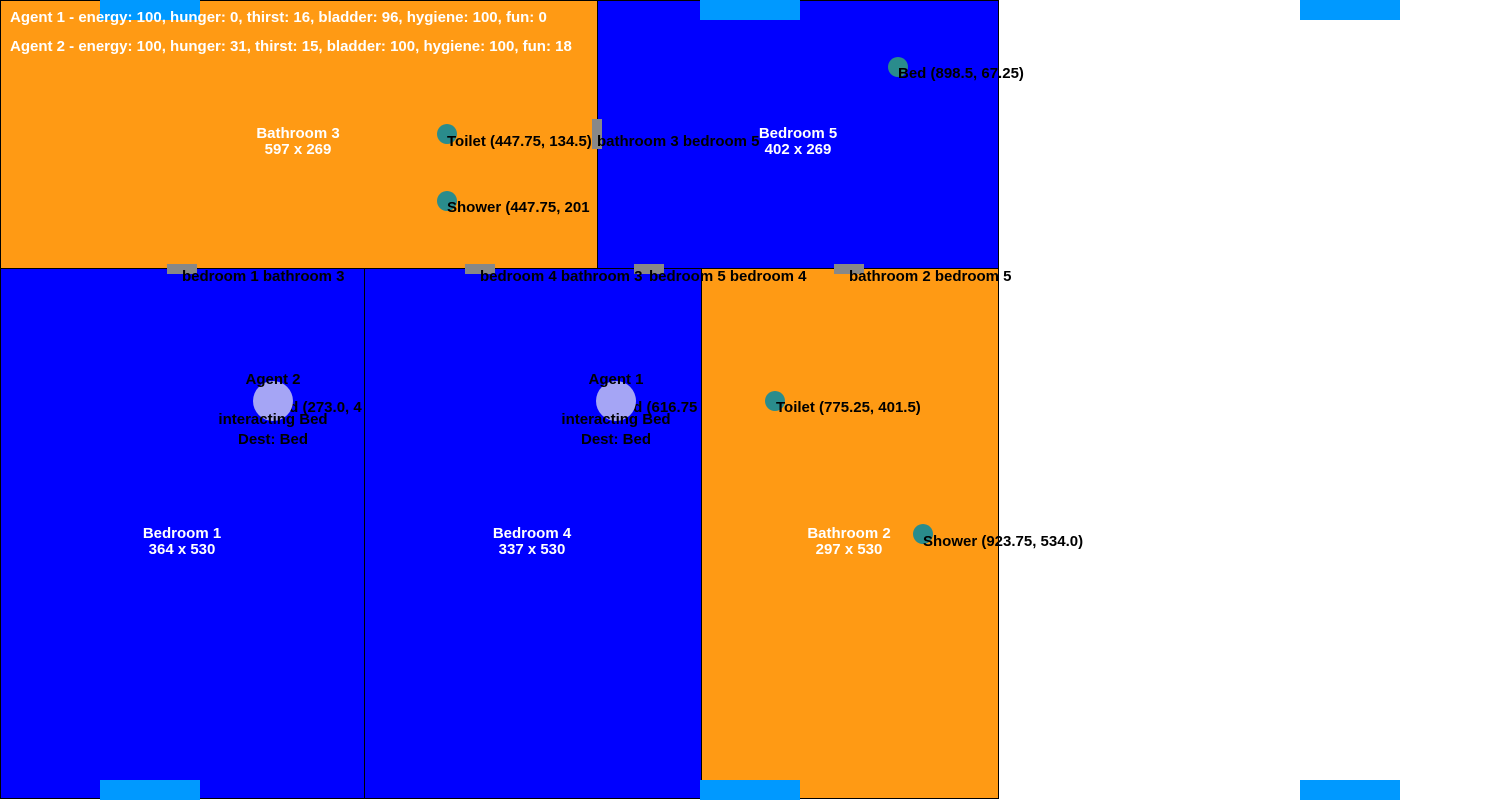 The height and width of the screenshot is (800, 1500). I want to click on object-label-bed-bedroom-5: Bed (898.5, 67.25), so click(961, 73).